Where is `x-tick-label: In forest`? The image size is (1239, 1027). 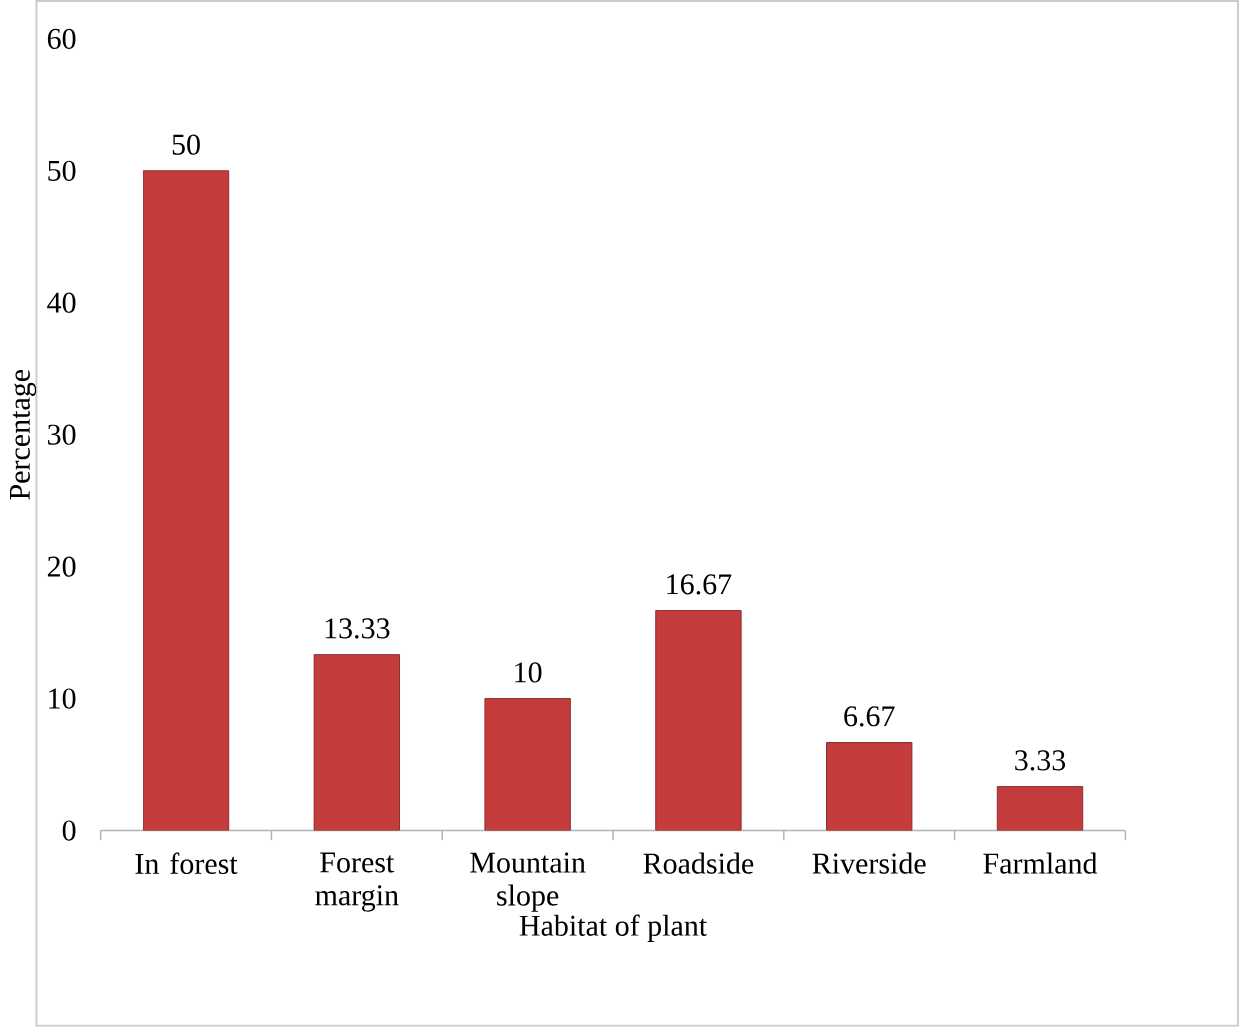
x-tick-label: In forest is located at coordinates (186, 863).